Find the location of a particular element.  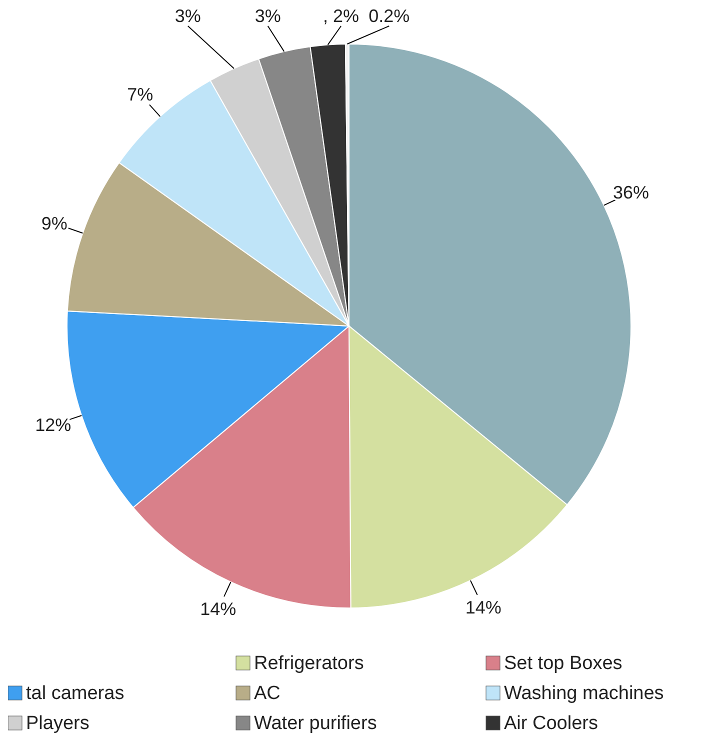

legend-label: Refrigerators is located at coordinates (309, 663).